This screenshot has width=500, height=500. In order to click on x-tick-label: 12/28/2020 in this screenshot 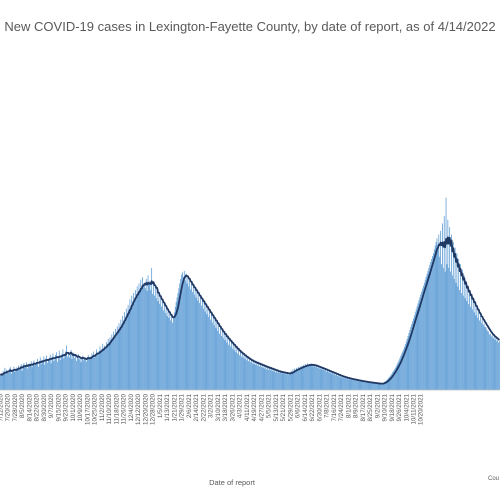, I will do `click(153, 409)`.